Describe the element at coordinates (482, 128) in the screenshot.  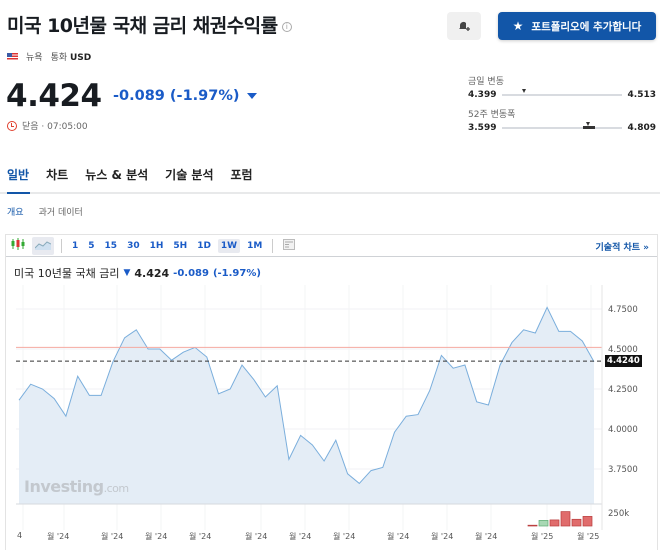
I see `week52-low: 3.599` at that location.